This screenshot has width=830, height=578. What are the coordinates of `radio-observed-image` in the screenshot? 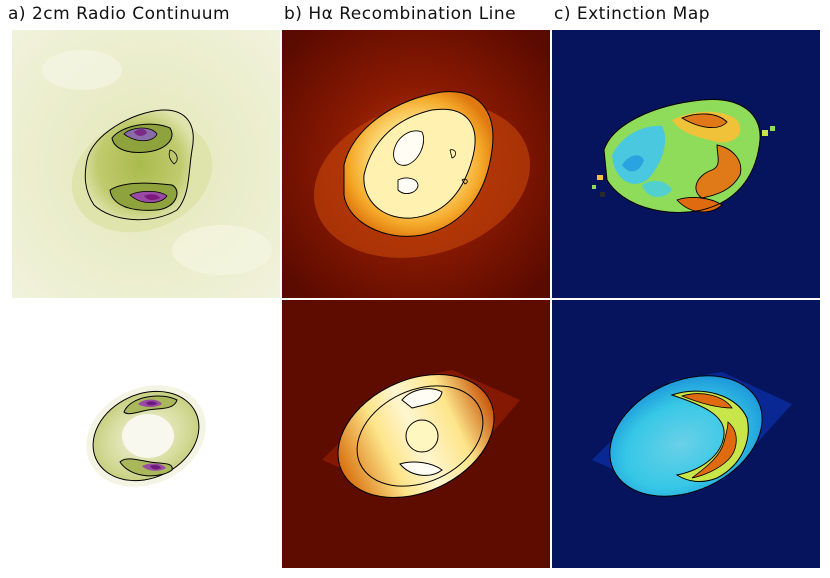 It's located at (146, 164).